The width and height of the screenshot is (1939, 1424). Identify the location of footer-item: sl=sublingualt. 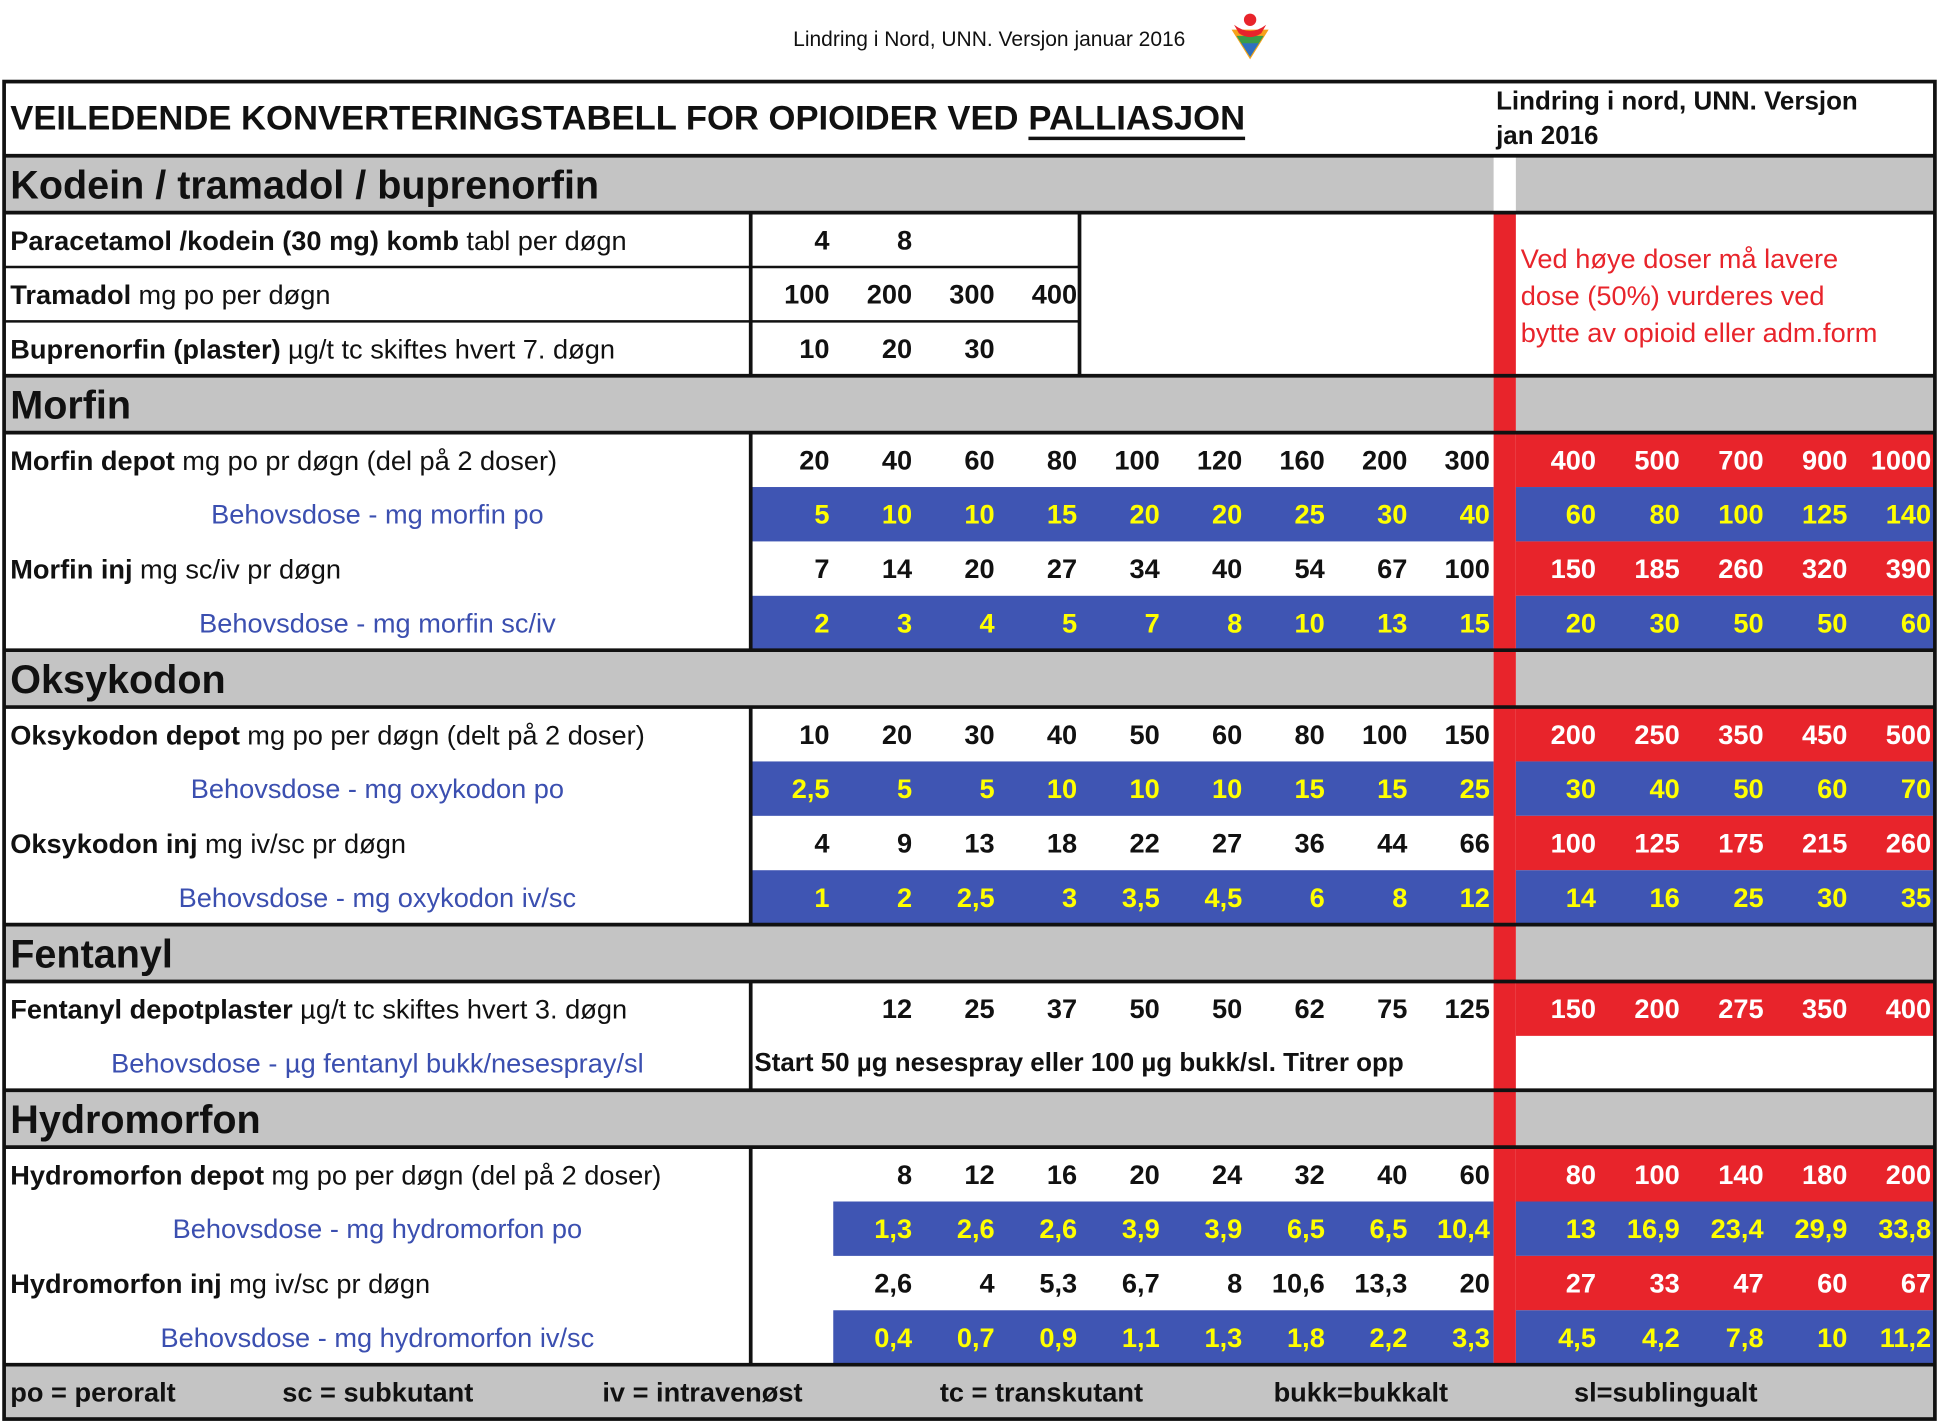
(1666, 1391).